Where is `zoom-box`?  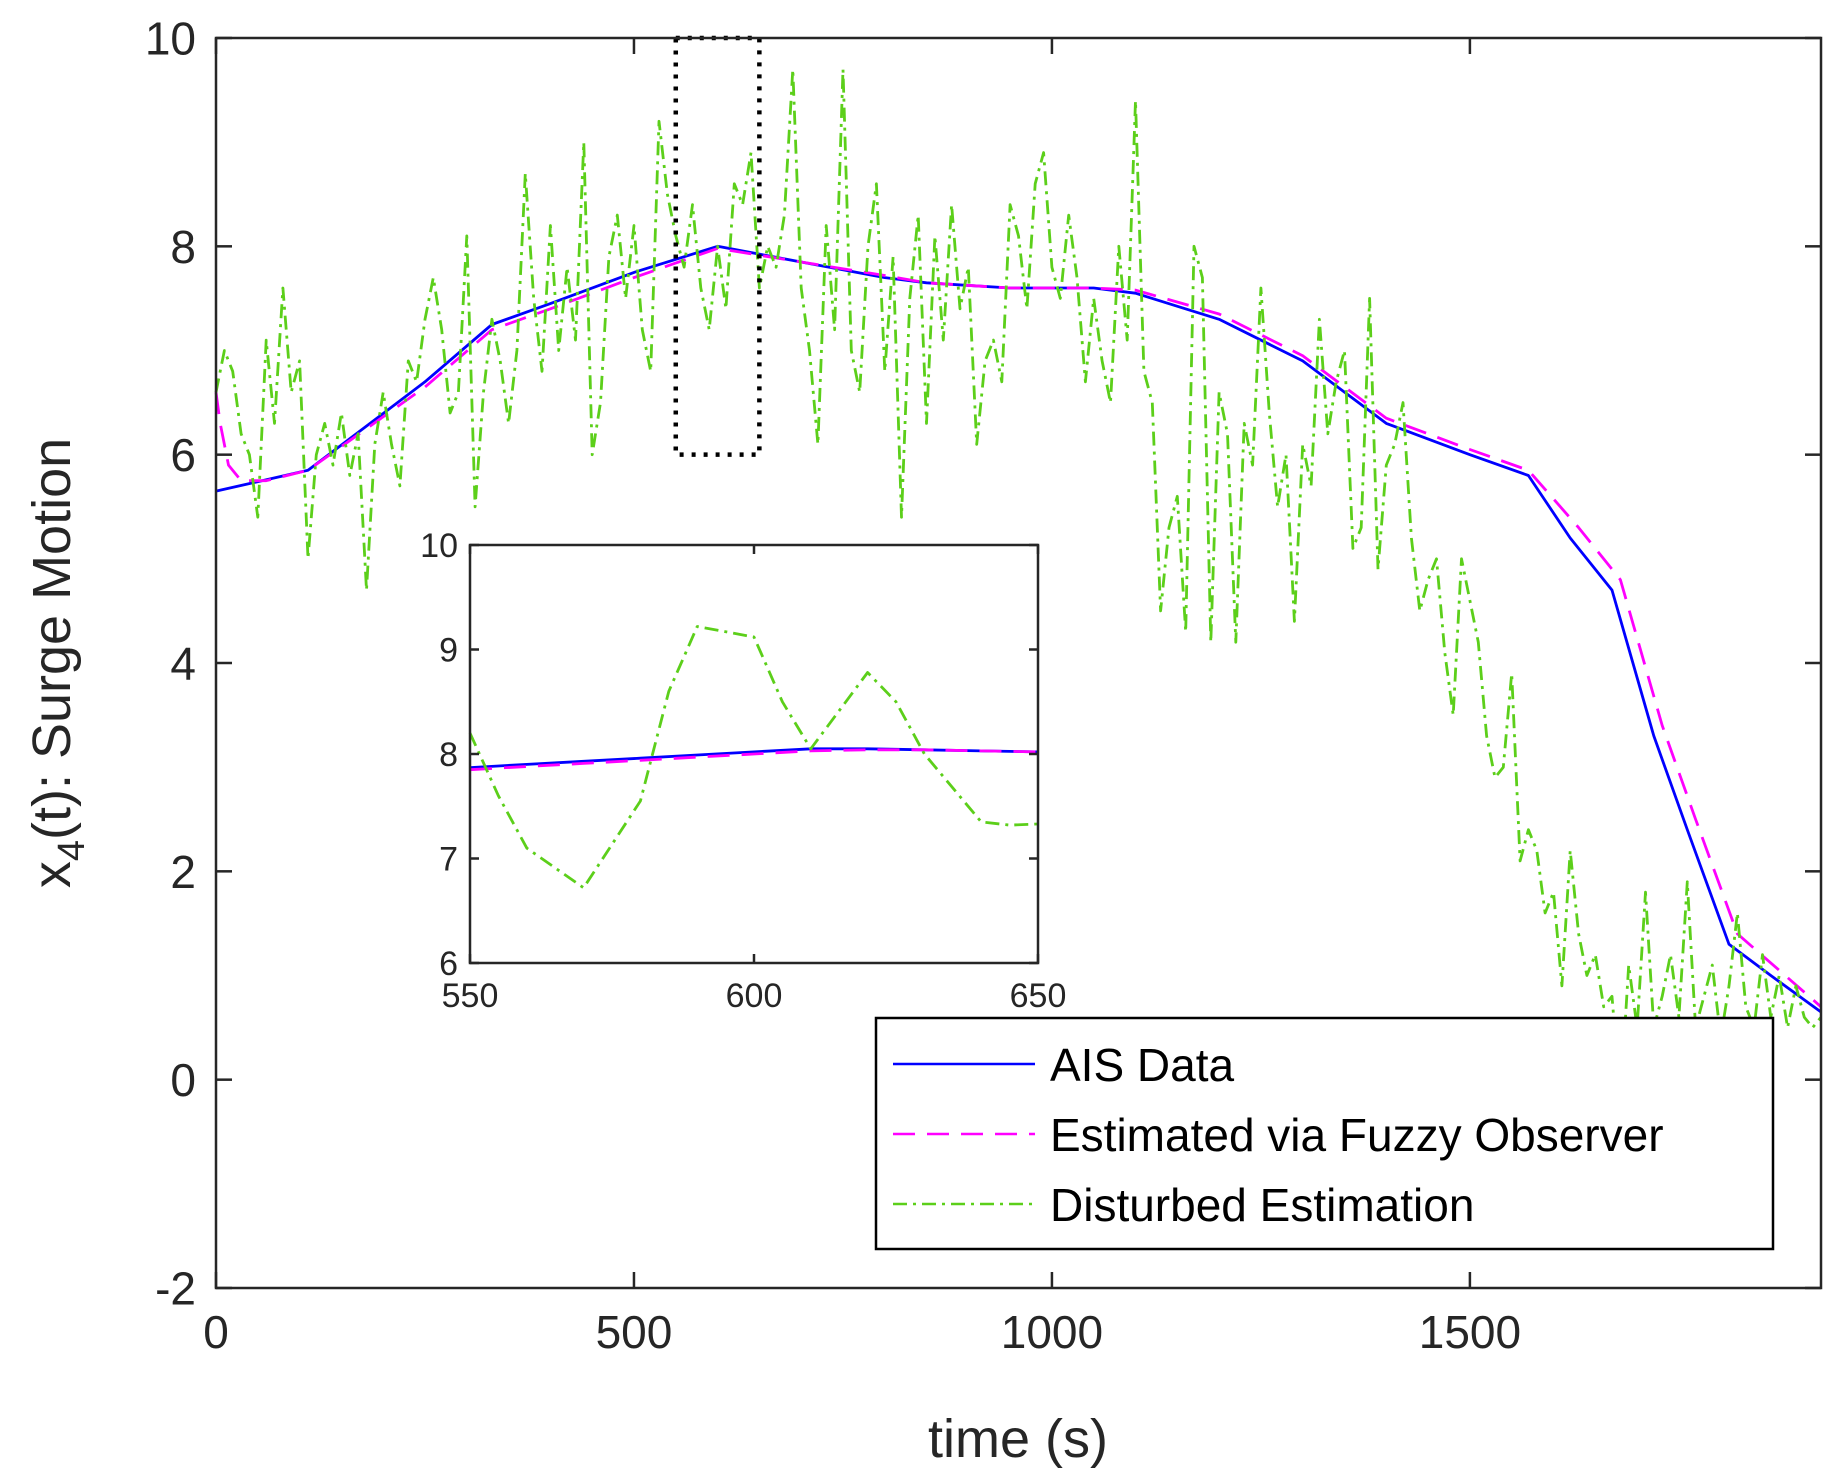
zoom-box is located at coordinates (717, 246).